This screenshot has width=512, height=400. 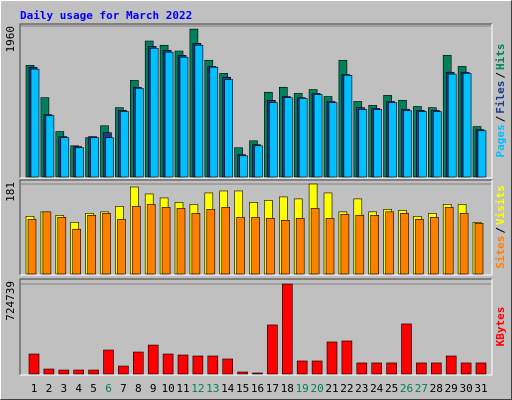 I want to click on x-tick-label: 10, so click(x=167, y=388).